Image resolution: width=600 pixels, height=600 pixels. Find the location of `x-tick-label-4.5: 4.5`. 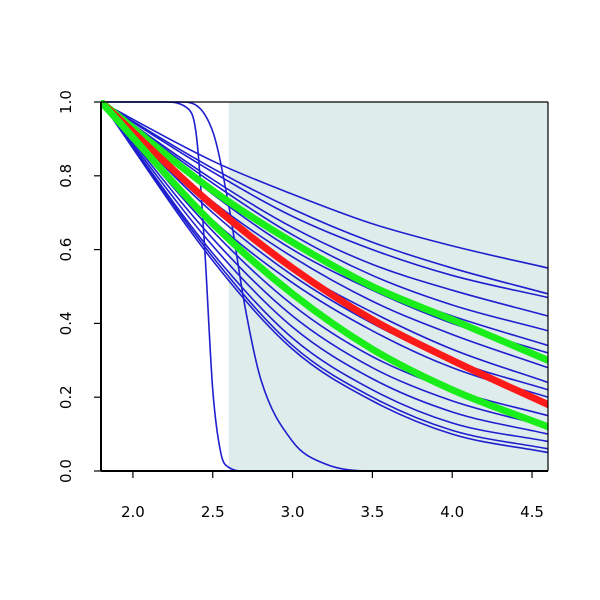

x-tick-label-4.5: 4.5 is located at coordinates (532, 512).